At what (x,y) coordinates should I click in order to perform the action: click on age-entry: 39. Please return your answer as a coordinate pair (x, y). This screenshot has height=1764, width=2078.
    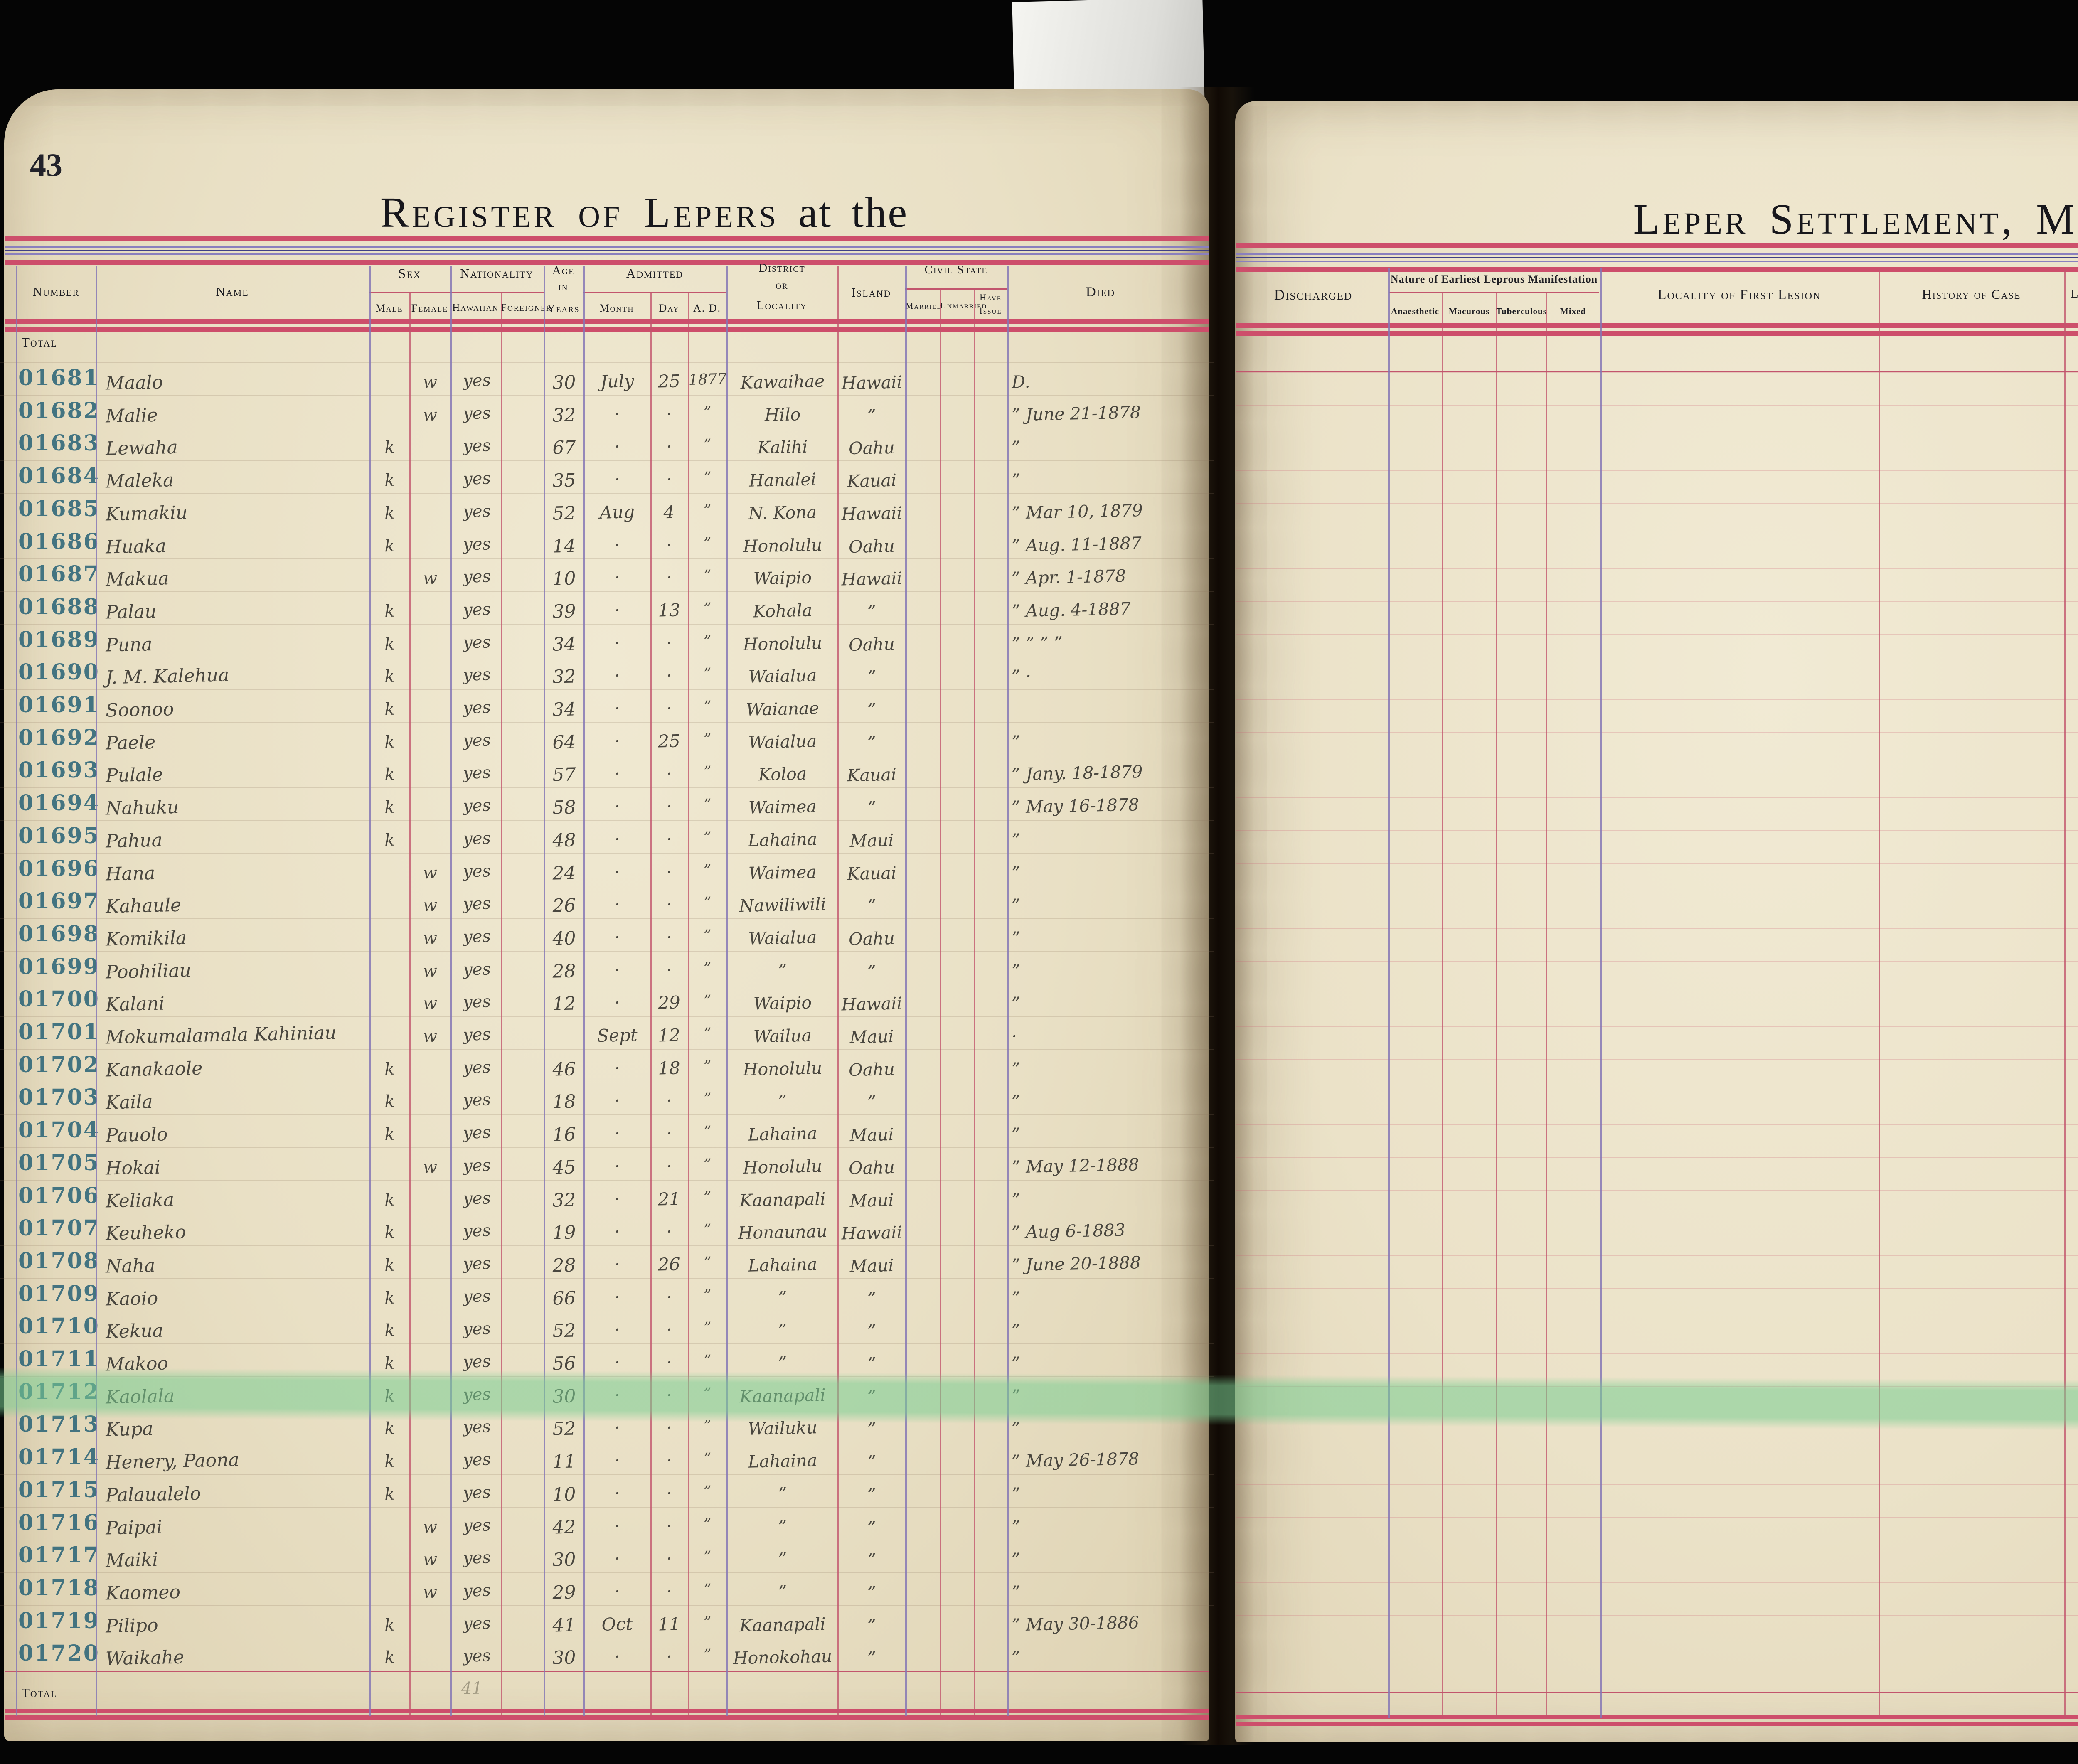
    Looking at the image, I should click on (564, 611).